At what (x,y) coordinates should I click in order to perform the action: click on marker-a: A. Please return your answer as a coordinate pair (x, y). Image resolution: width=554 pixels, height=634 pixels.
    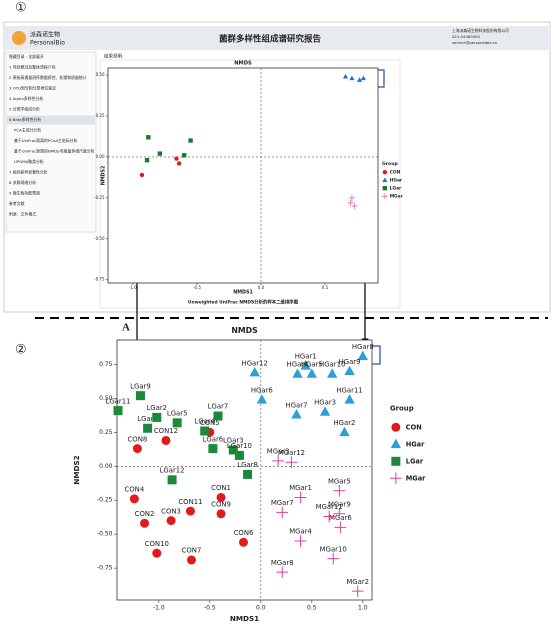
    Looking at the image, I should click on (126, 328).